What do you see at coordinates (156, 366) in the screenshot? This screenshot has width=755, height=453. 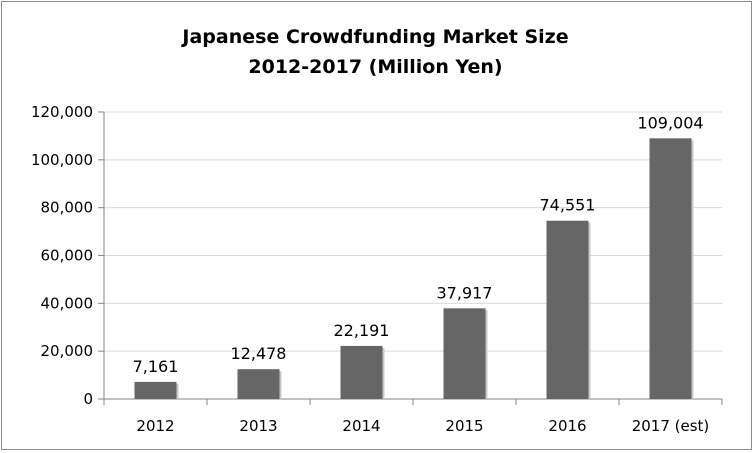 I see `data-label-0: 7,161` at bounding box center [156, 366].